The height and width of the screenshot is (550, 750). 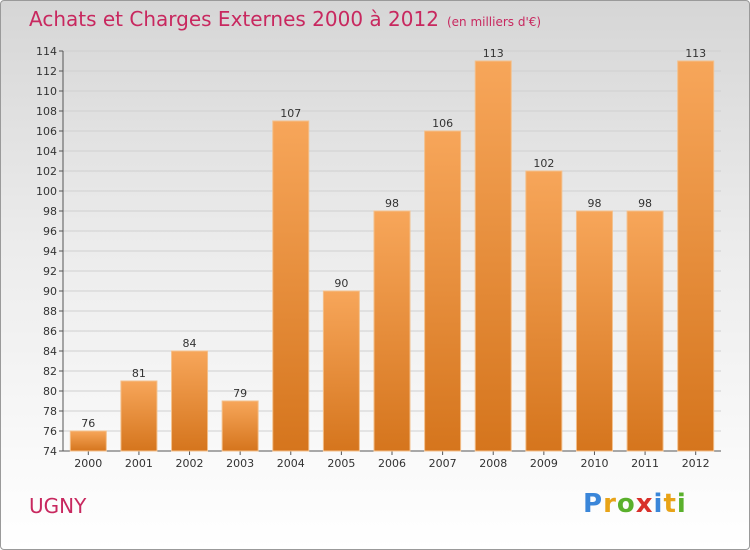 What do you see at coordinates (50, 311) in the screenshot?
I see `y-tick-label: 88` at bounding box center [50, 311].